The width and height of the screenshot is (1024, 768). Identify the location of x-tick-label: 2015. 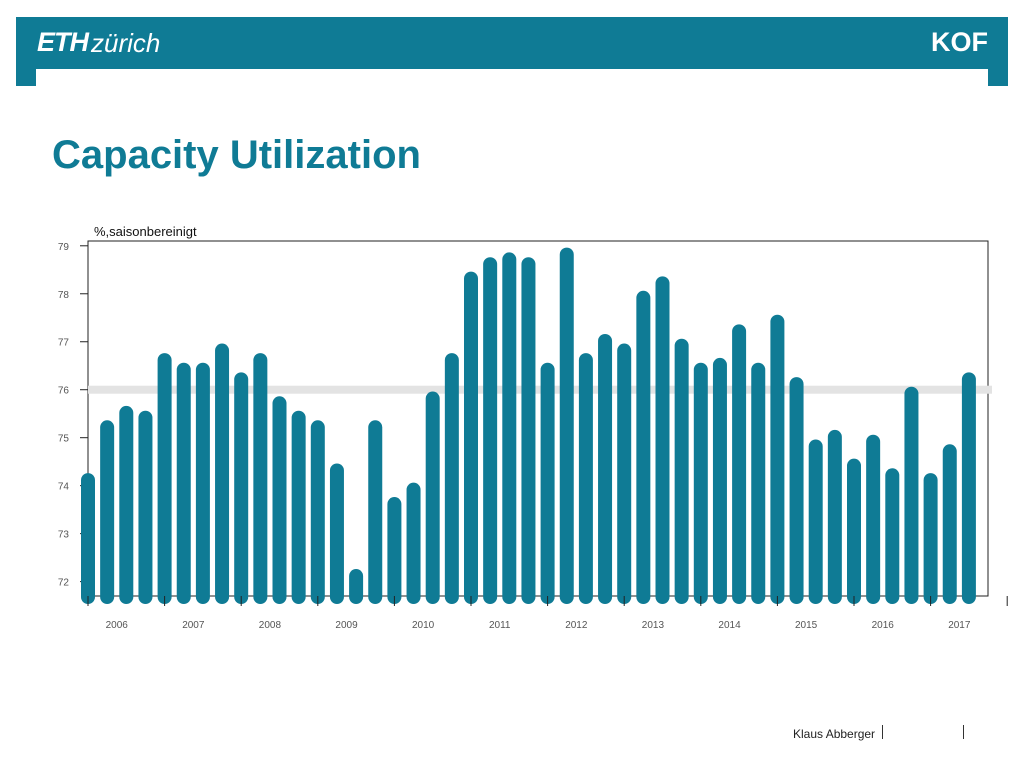
(806, 625).